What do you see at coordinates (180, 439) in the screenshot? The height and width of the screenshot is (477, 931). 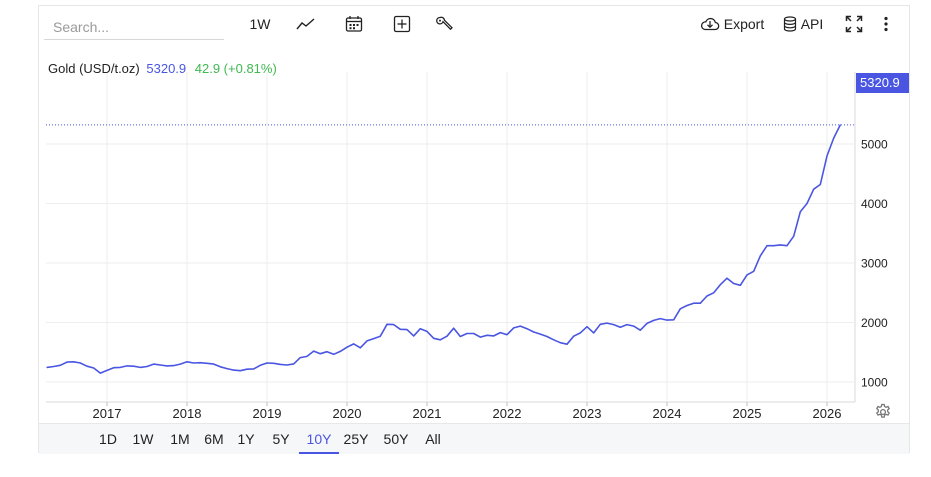 I see `range-button-1m: 1M` at bounding box center [180, 439].